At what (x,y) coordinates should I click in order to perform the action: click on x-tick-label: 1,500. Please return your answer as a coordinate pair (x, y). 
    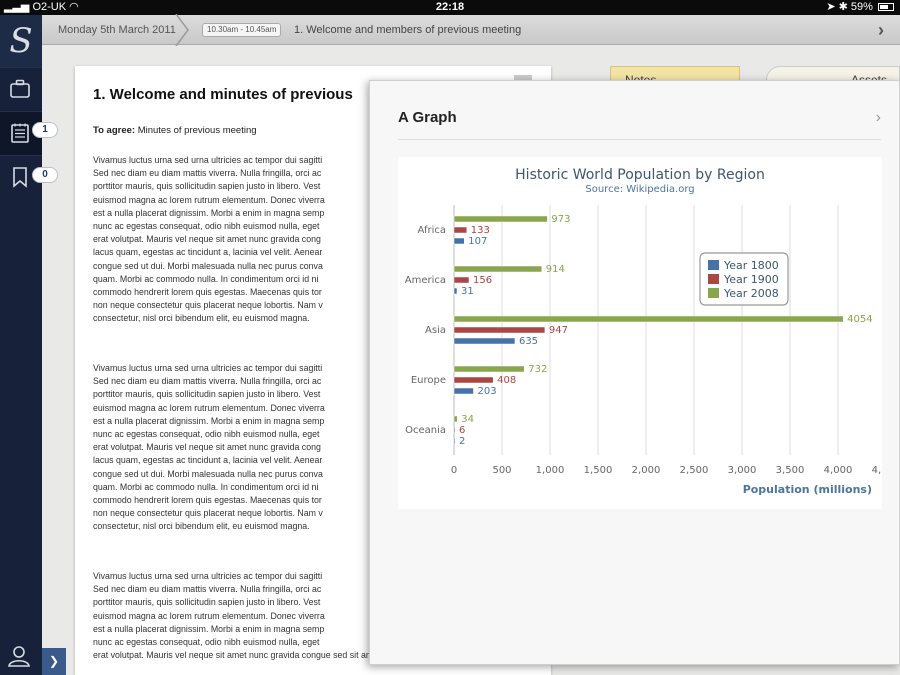
    Looking at the image, I should click on (598, 470).